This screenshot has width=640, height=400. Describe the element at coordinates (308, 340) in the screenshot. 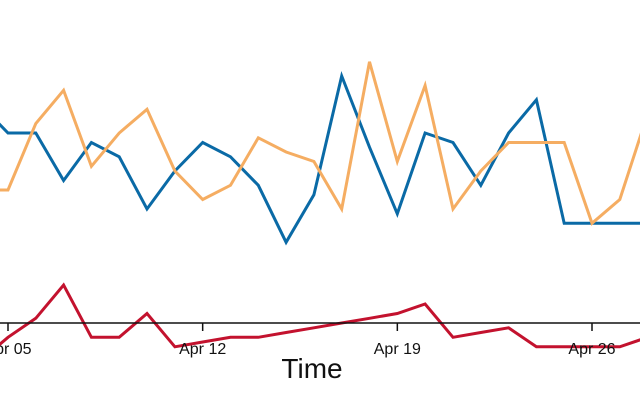

I see `x-tick-layer: Apr 05 Apr 12 Apr 19 Apr 26` at that location.